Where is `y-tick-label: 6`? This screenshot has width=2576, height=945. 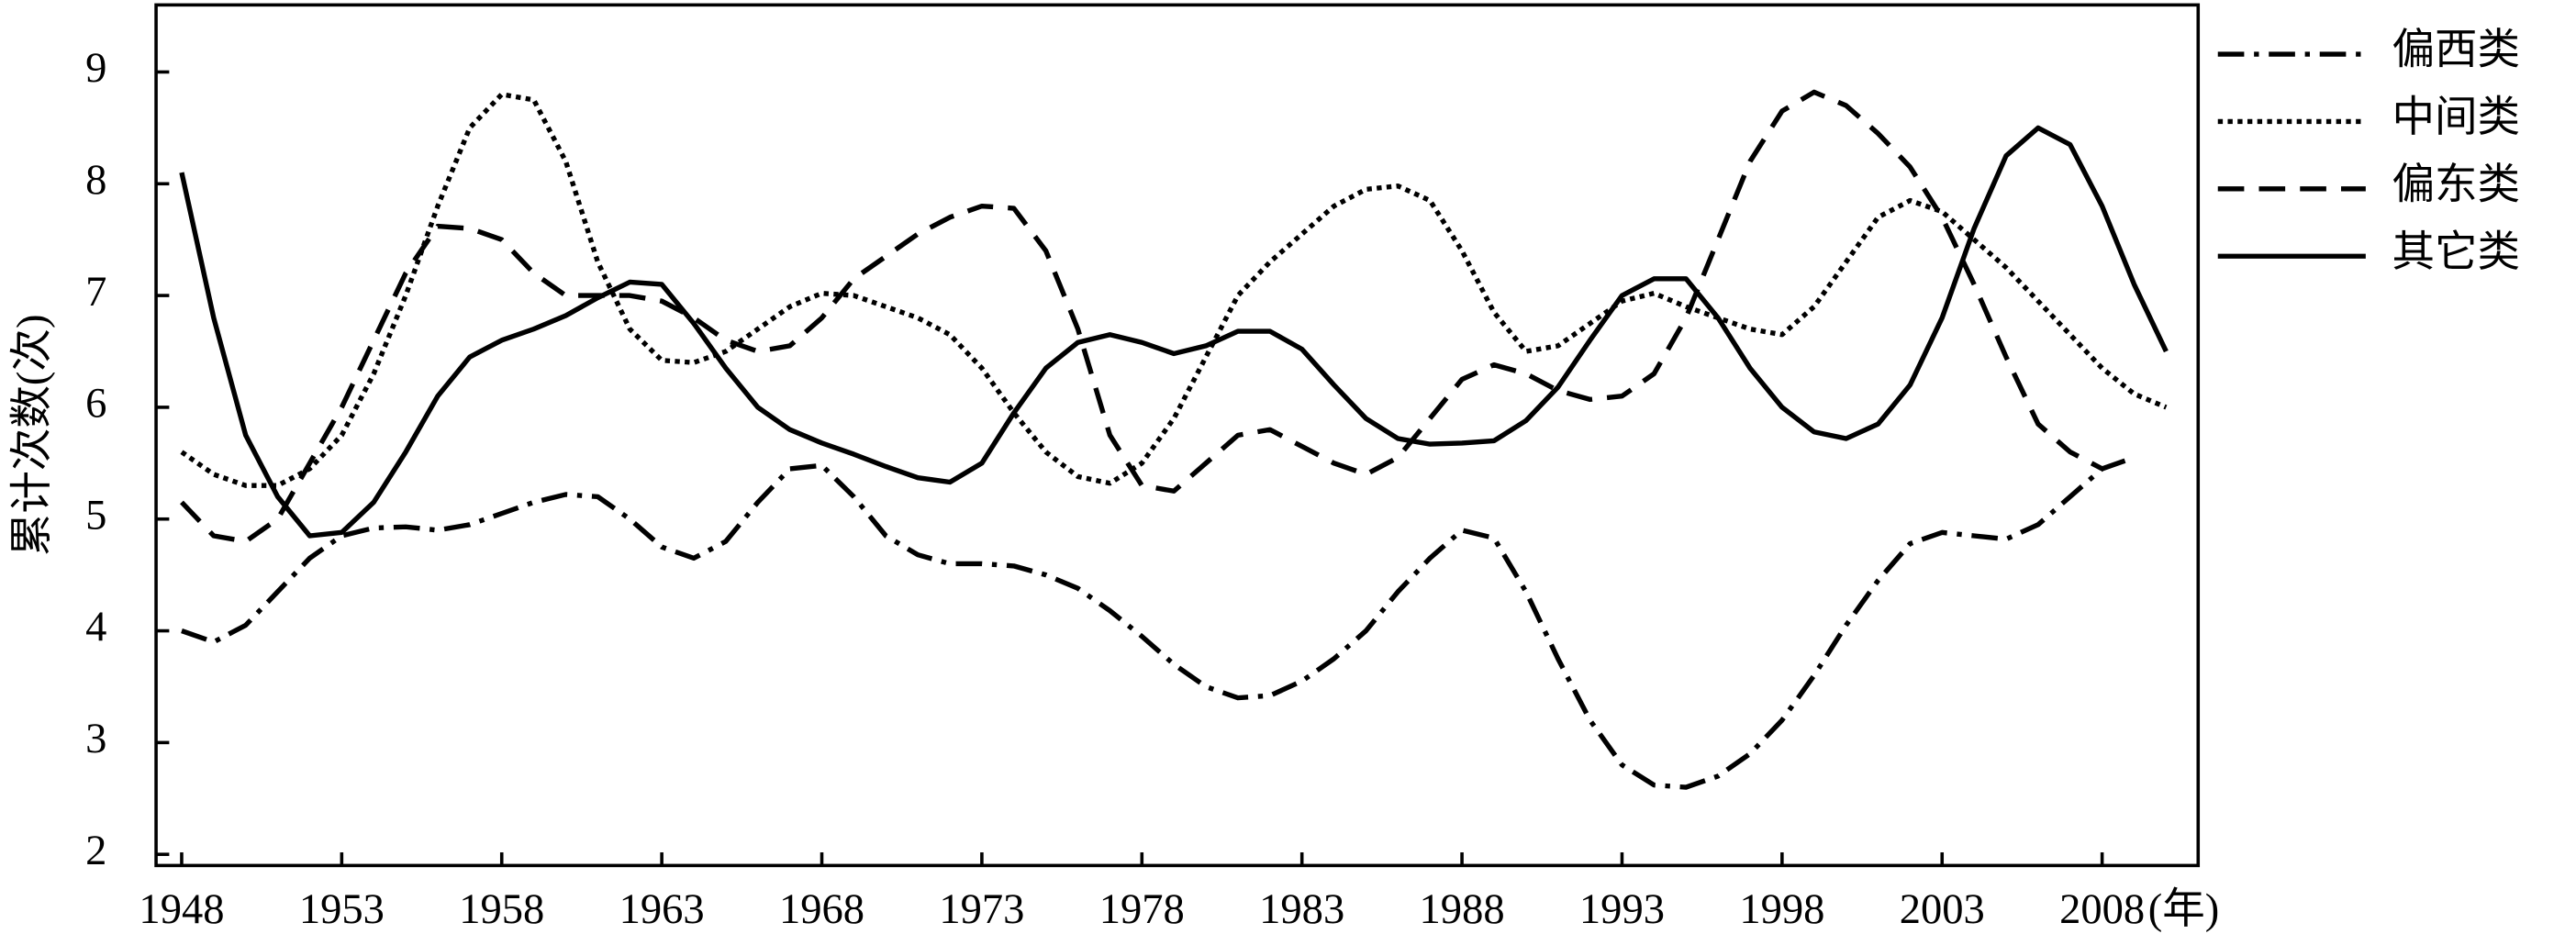 y-tick-label: 6 is located at coordinates (95, 405).